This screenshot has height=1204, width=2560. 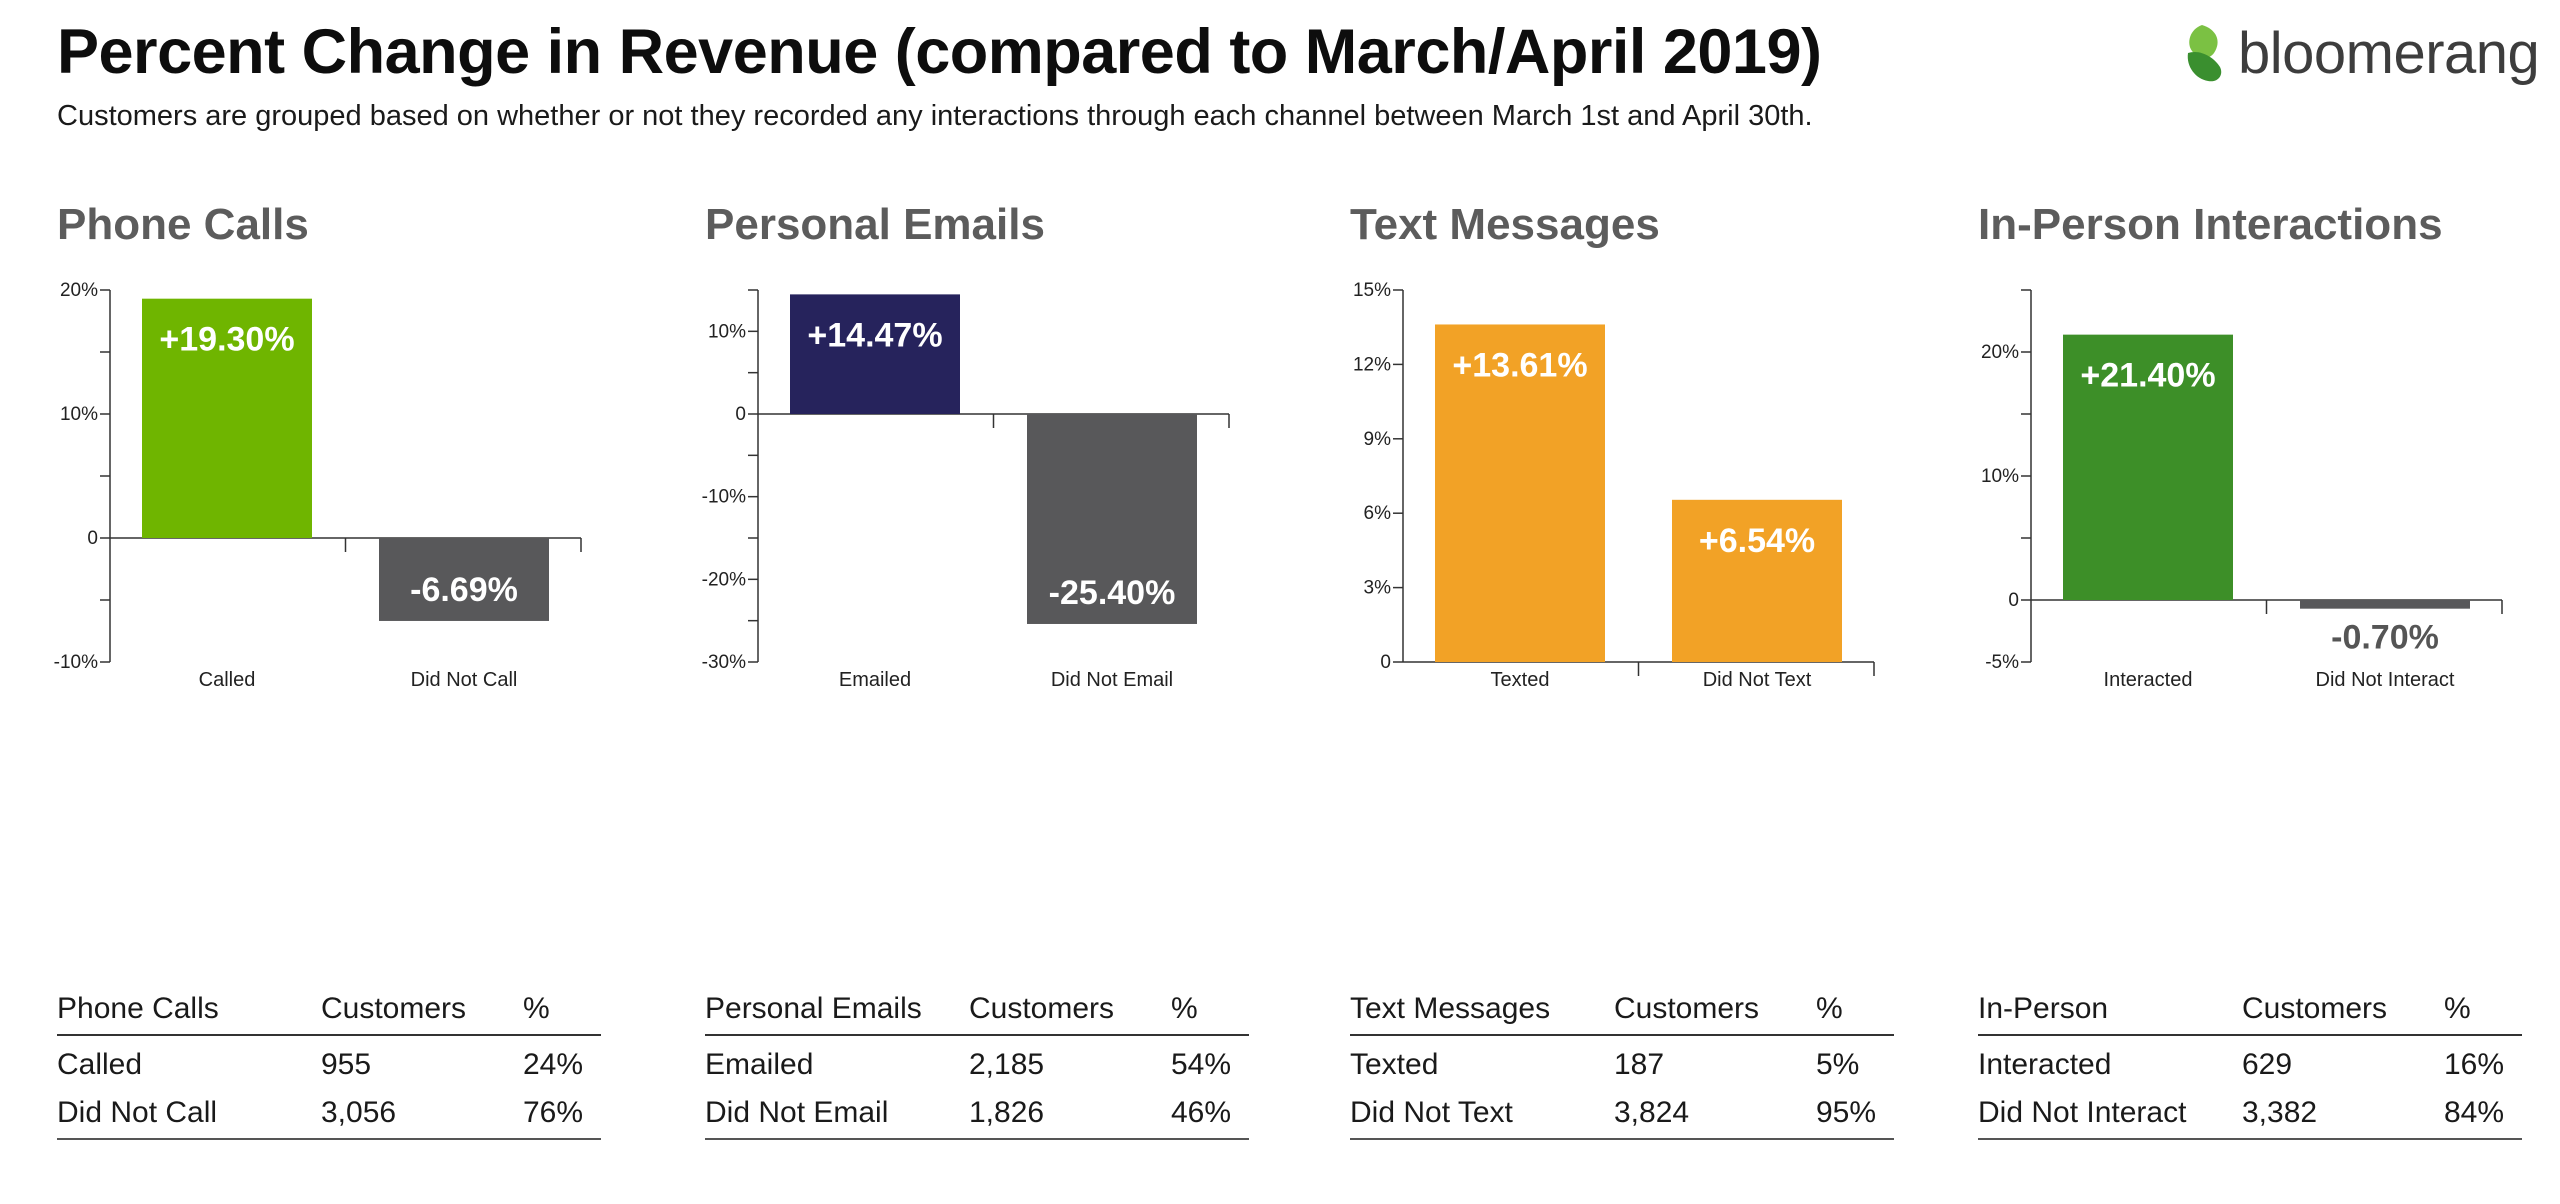 I want to click on table-row: Called 955 24%, so click(x=329, y=1064).